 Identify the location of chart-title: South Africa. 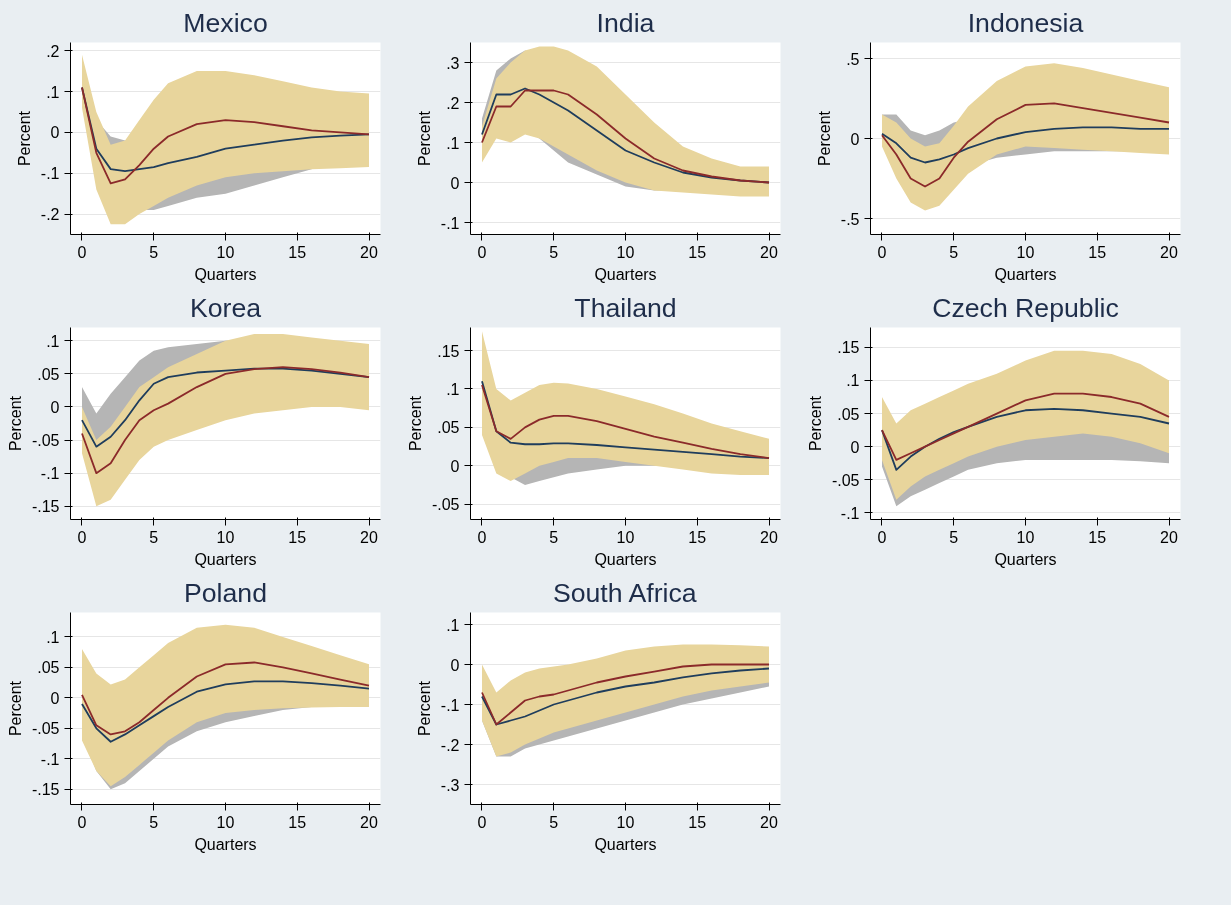
(624, 592).